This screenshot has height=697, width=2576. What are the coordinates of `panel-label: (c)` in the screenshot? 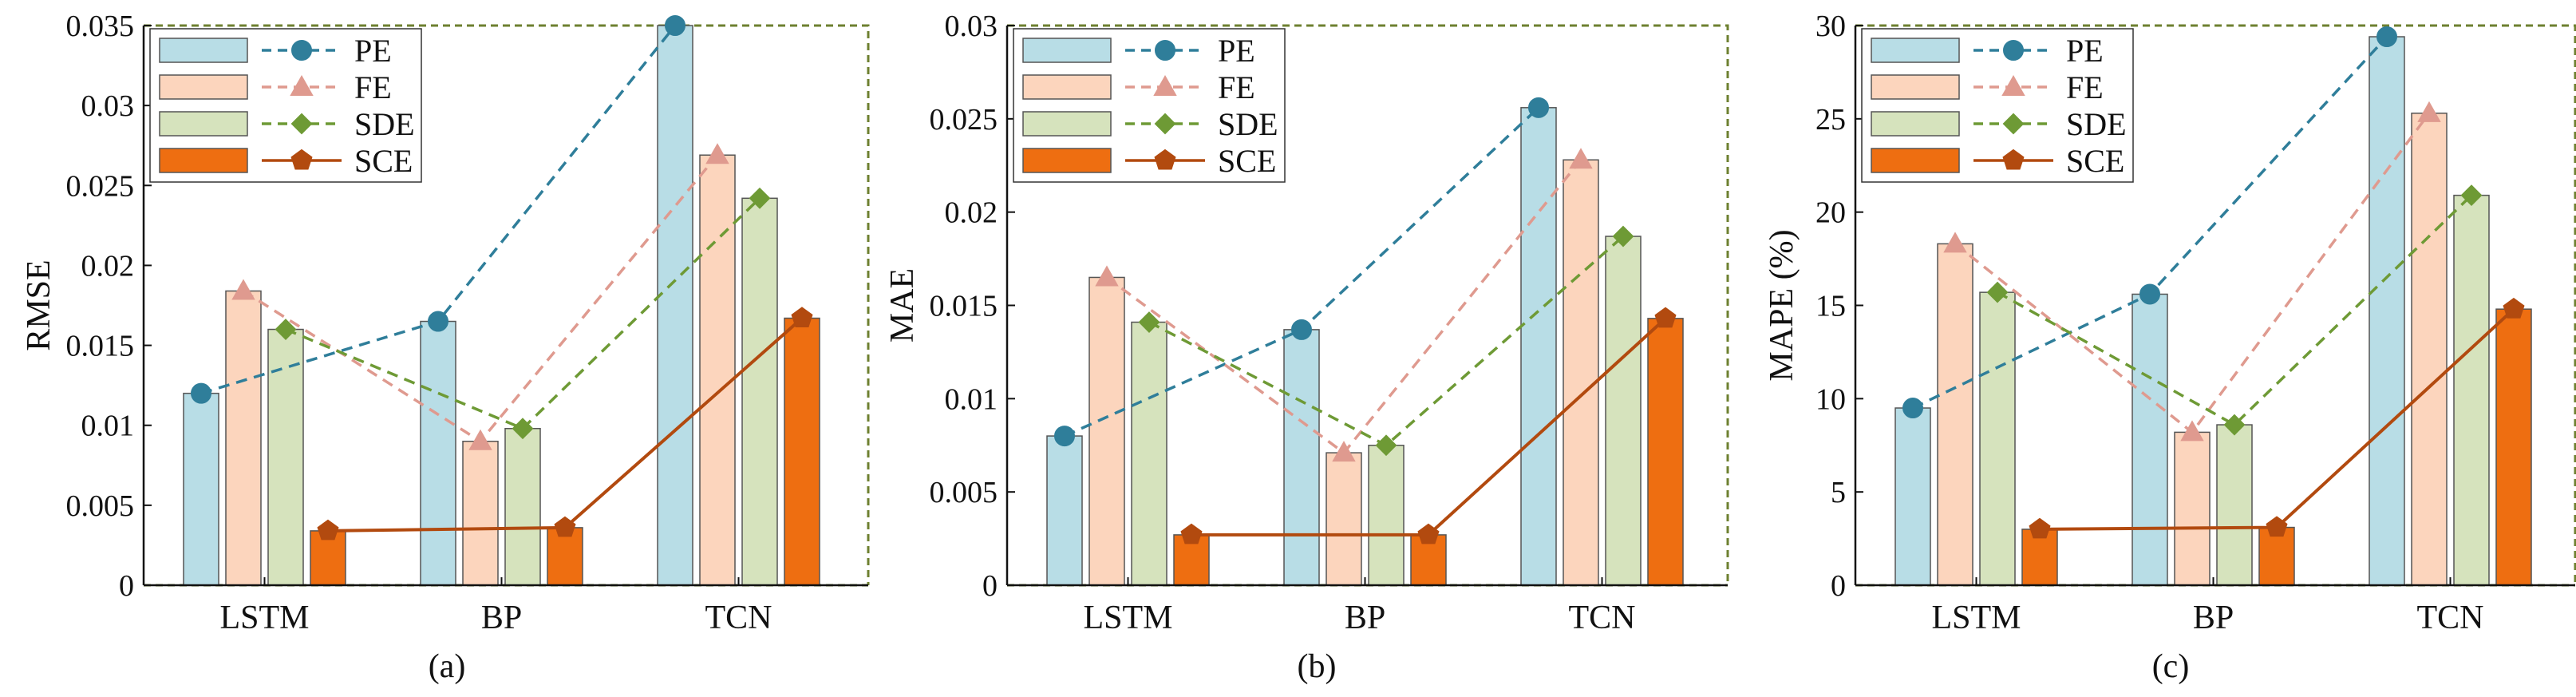 It's located at (2171, 666).